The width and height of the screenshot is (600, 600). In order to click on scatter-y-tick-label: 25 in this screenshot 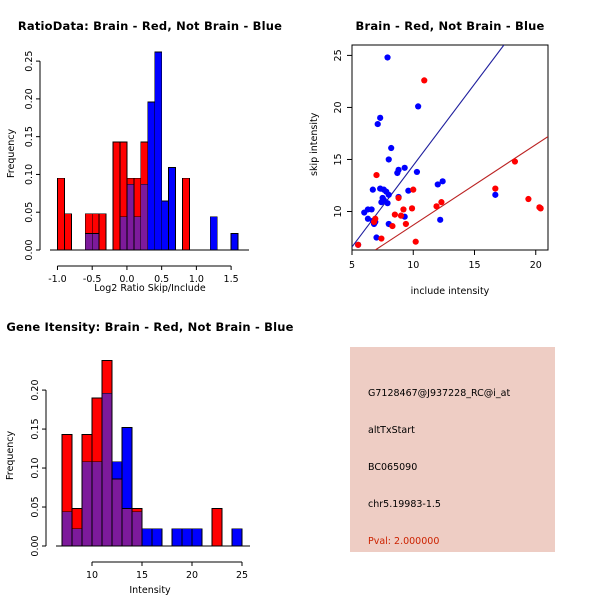, I will do `click(338, 55)`.